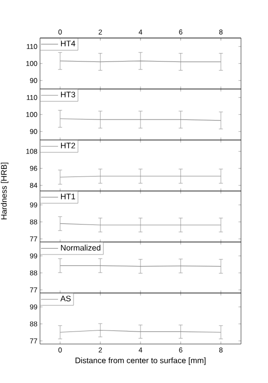  Describe the element at coordinates (68, 145) in the screenshot. I see `text: HT2` at that location.